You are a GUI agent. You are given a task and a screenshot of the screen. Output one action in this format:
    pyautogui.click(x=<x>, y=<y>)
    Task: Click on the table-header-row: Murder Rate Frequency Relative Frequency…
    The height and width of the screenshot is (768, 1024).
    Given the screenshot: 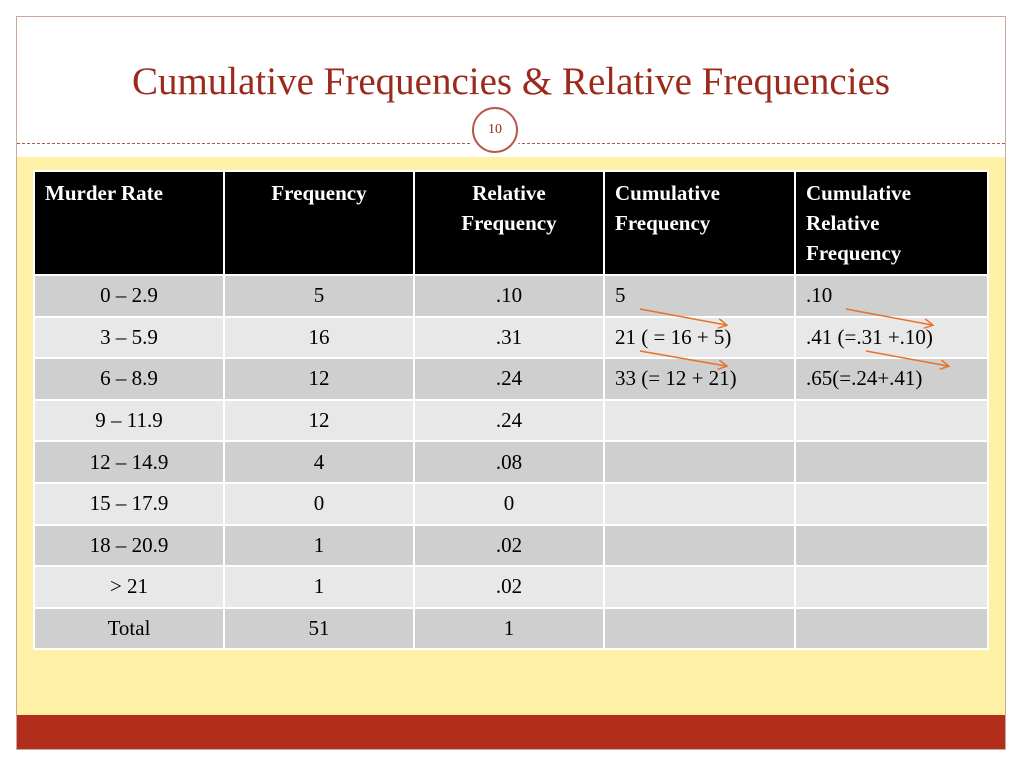 What is the action you would take?
    pyautogui.click(x=511, y=223)
    